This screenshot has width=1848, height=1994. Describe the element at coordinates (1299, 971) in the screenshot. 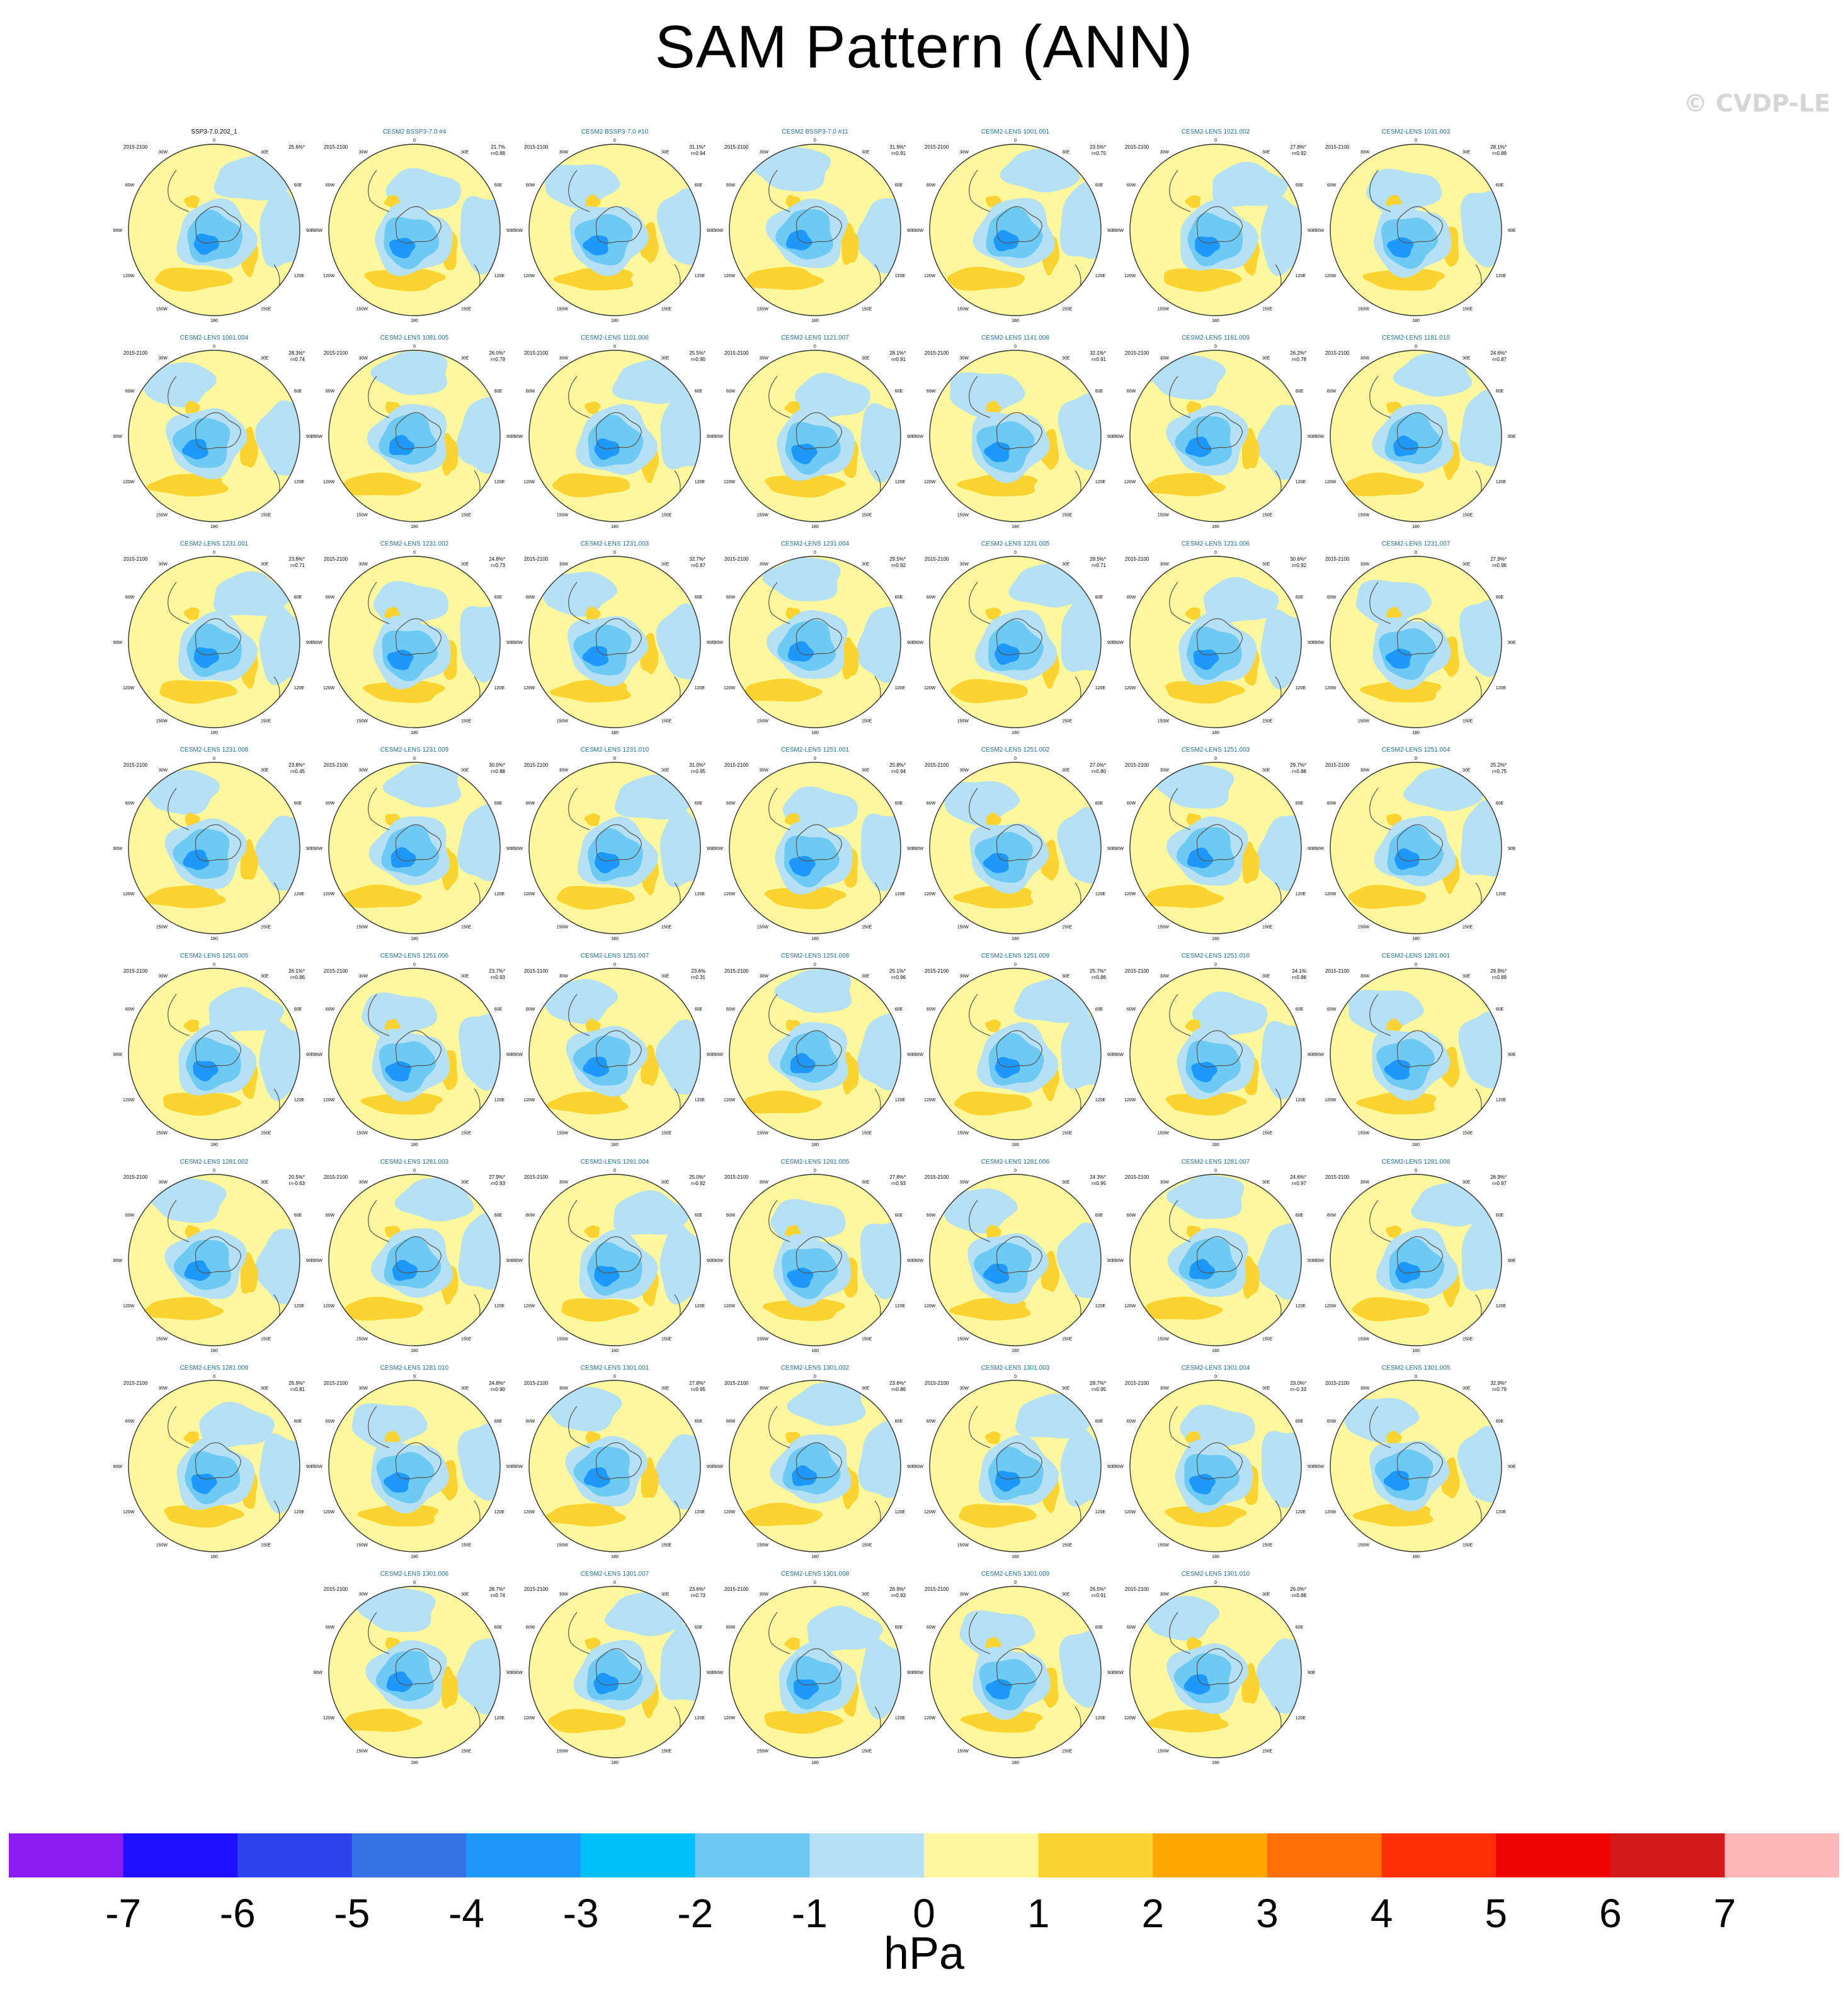

I see `panel-explained-variance: 24.1%` at that location.